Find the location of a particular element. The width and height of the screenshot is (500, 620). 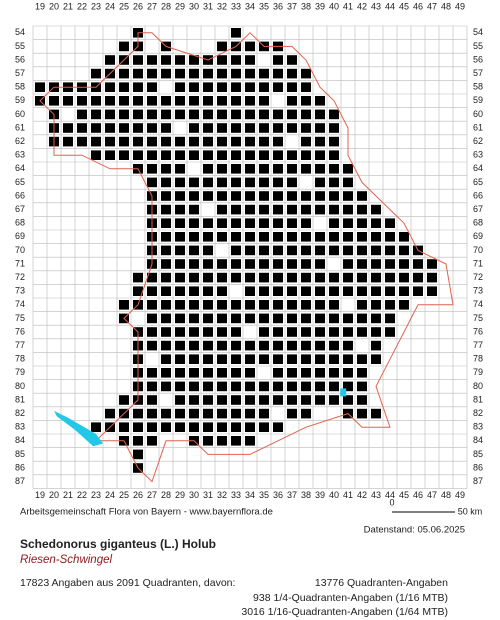

column-label: 25 is located at coordinates (124, 495).